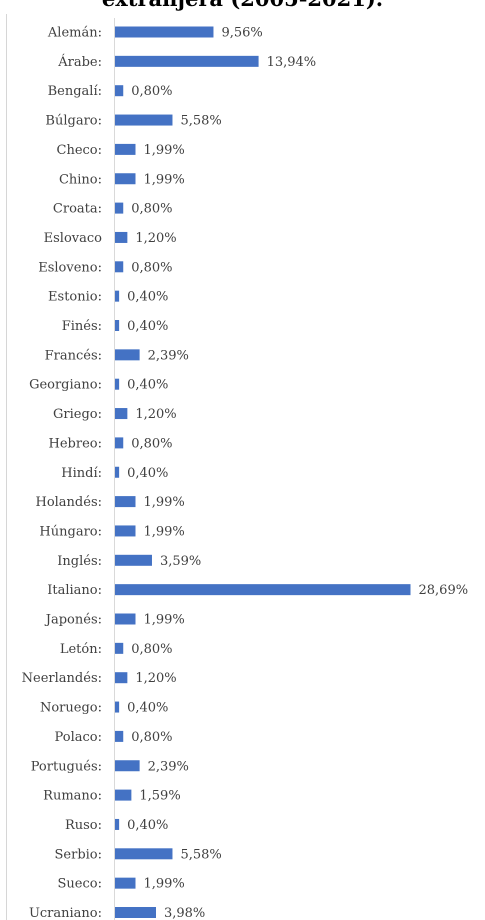  Describe the element at coordinates (75, 91) in the screenshot. I see `category-label: Bengalí:` at that location.